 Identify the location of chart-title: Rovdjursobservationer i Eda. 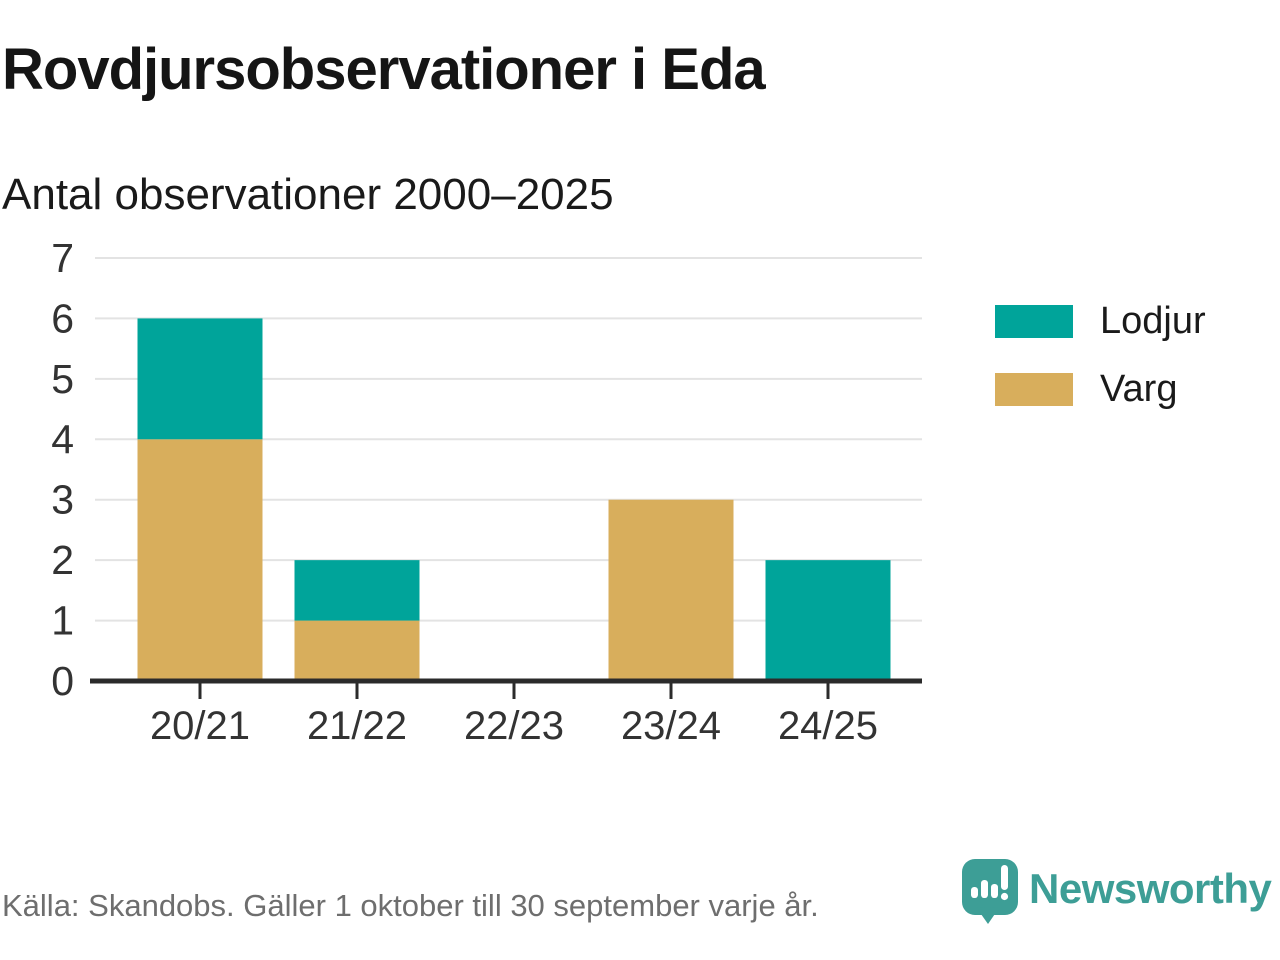
(384, 69).